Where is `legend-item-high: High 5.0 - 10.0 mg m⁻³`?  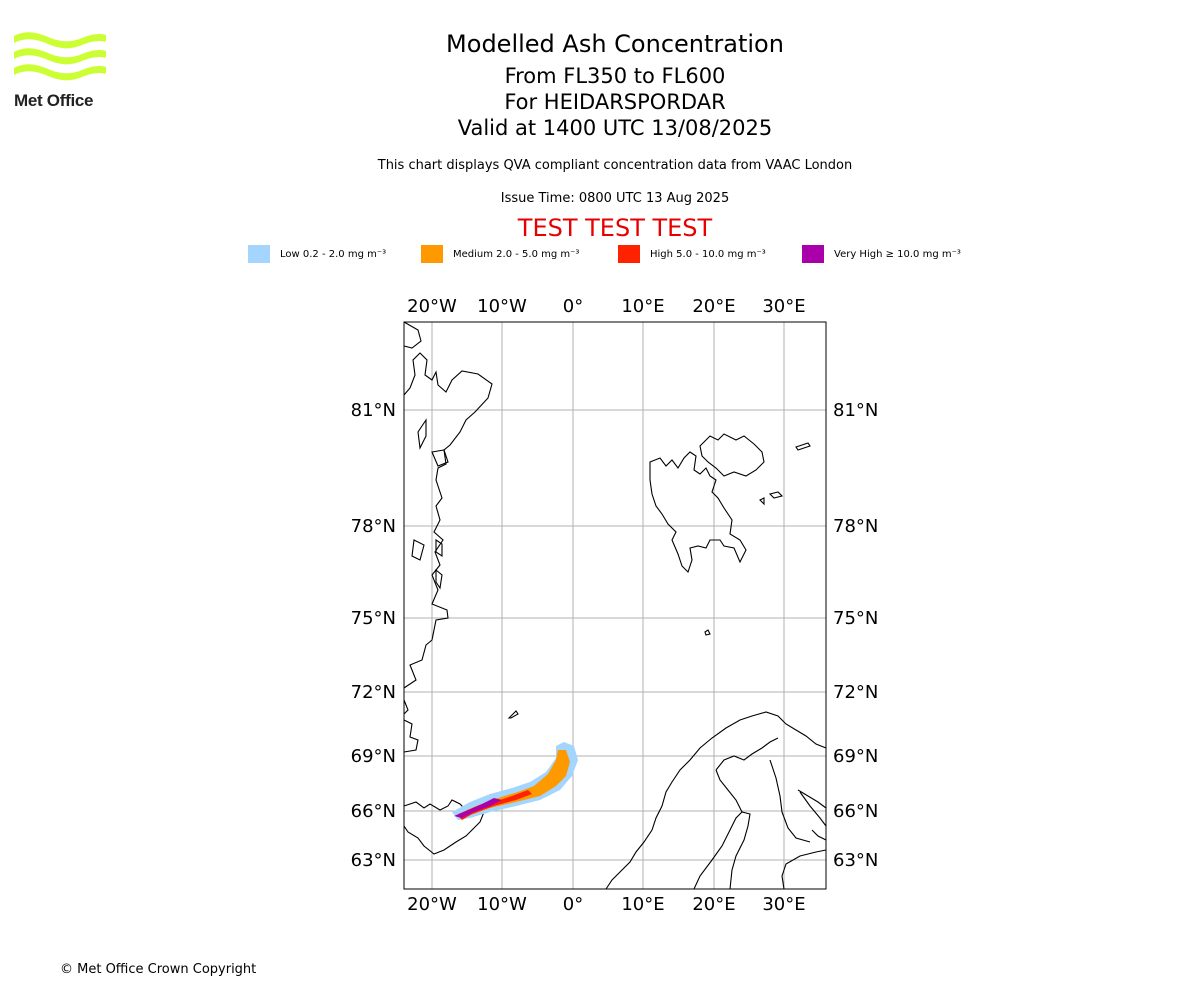
legend-item-high: High 5.0 - 10.0 mg m⁻³ is located at coordinates (692, 254).